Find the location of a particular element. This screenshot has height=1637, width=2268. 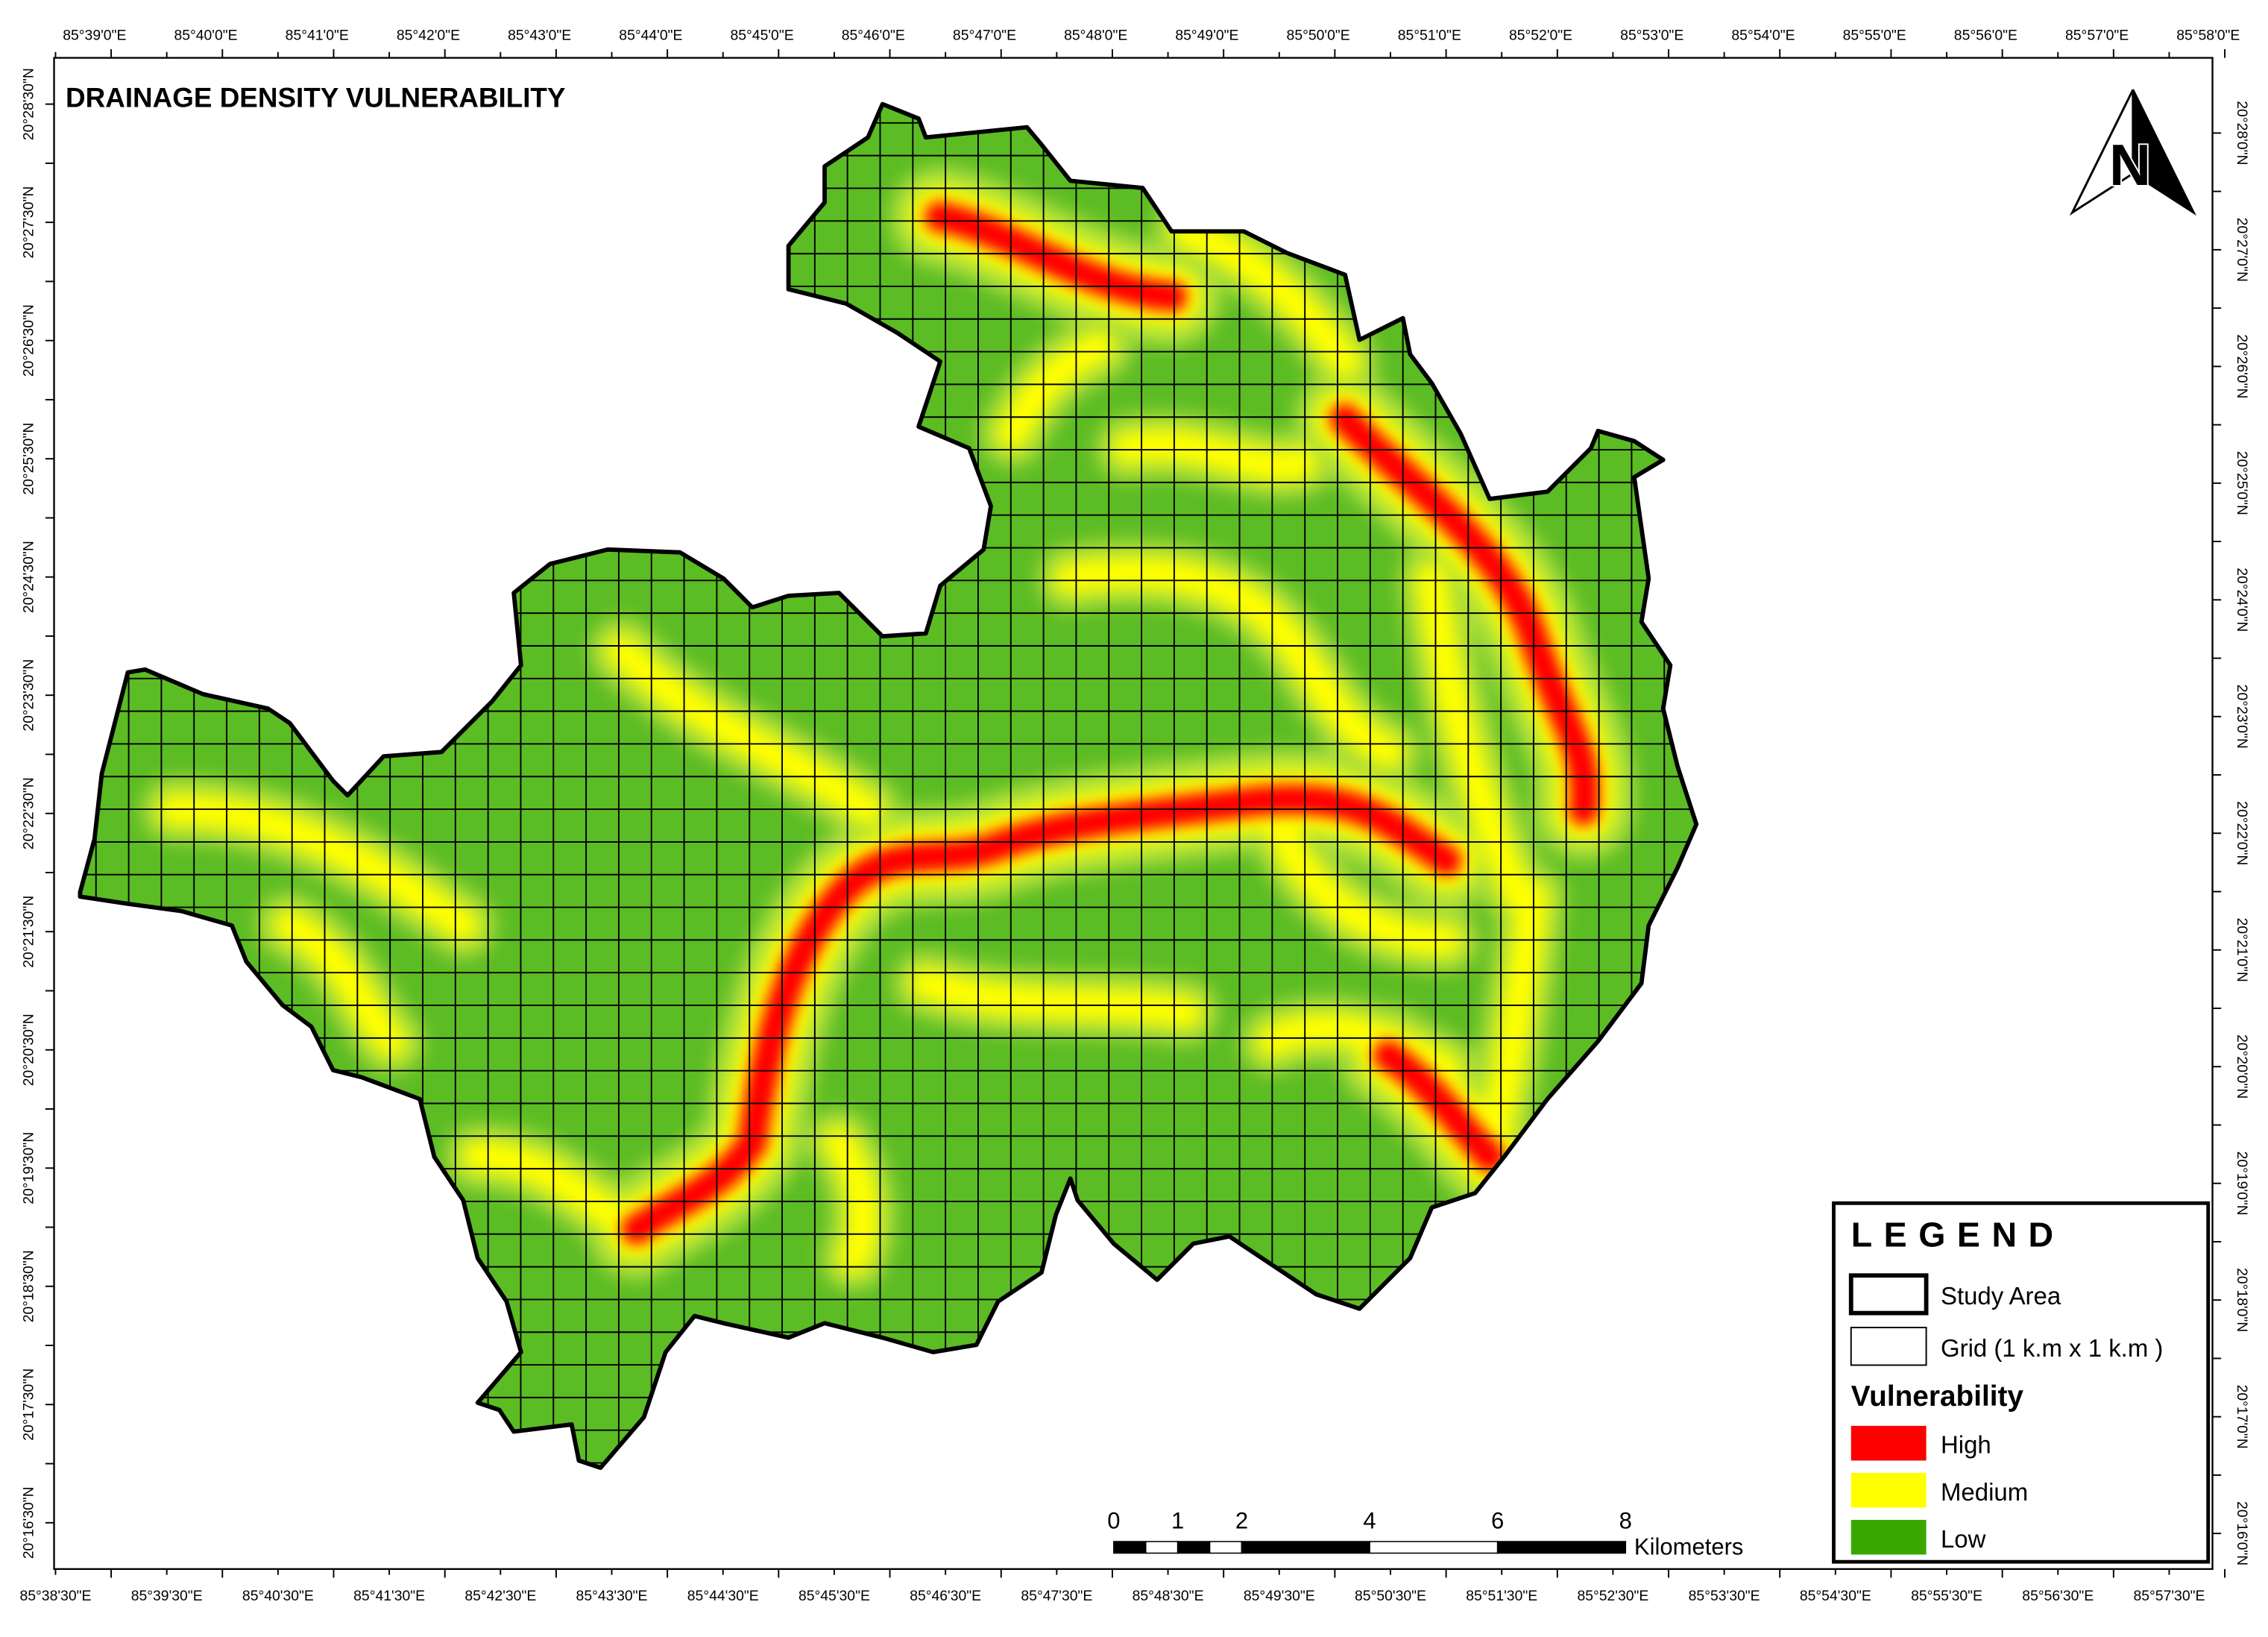

legend-class-label: Medium is located at coordinates (1984, 1492).